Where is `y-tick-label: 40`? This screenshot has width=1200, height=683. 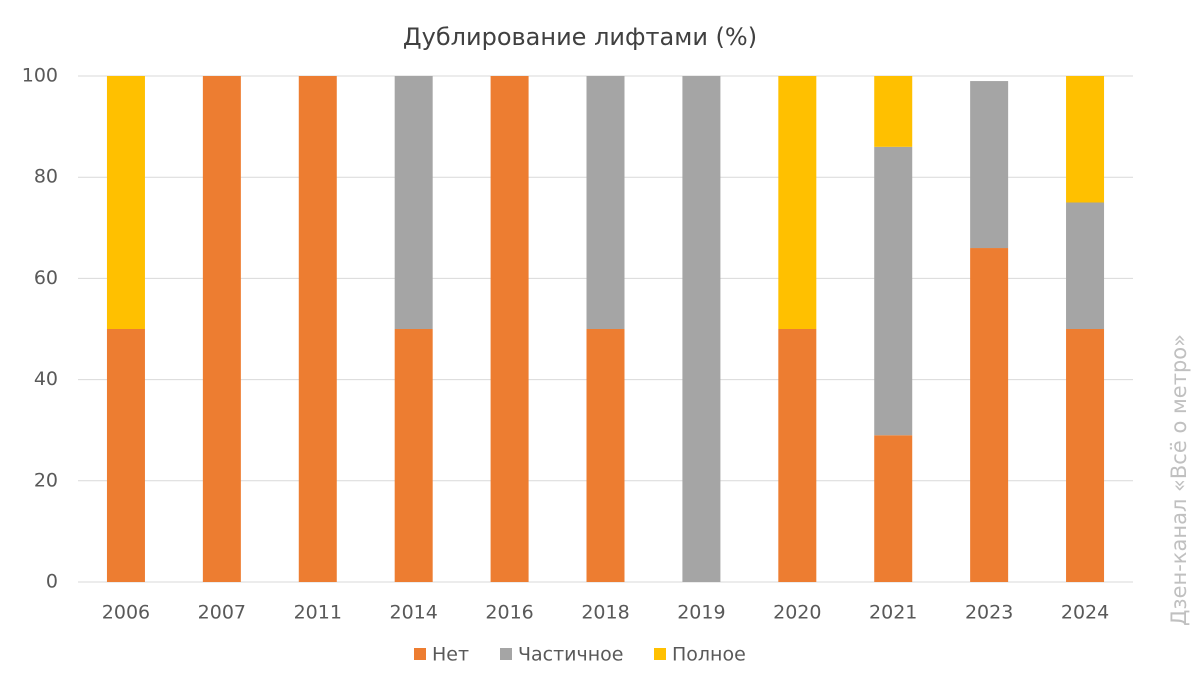
y-tick-label: 40 is located at coordinates (46, 379).